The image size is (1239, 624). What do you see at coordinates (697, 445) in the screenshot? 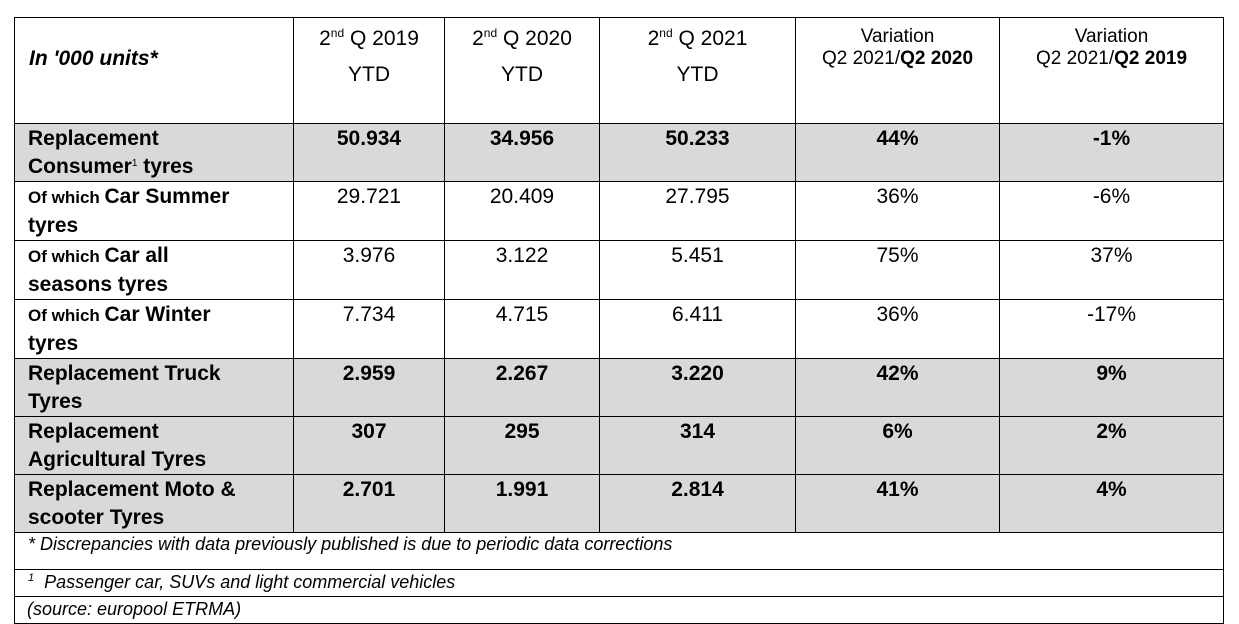
I see `value-2021: 314` at bounding box center [697, 445].